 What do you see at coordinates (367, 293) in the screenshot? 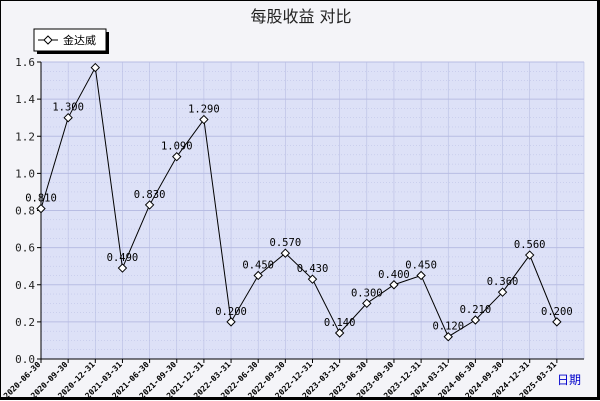
I see `data-label: 0.300` at bounding box center [367, 293].